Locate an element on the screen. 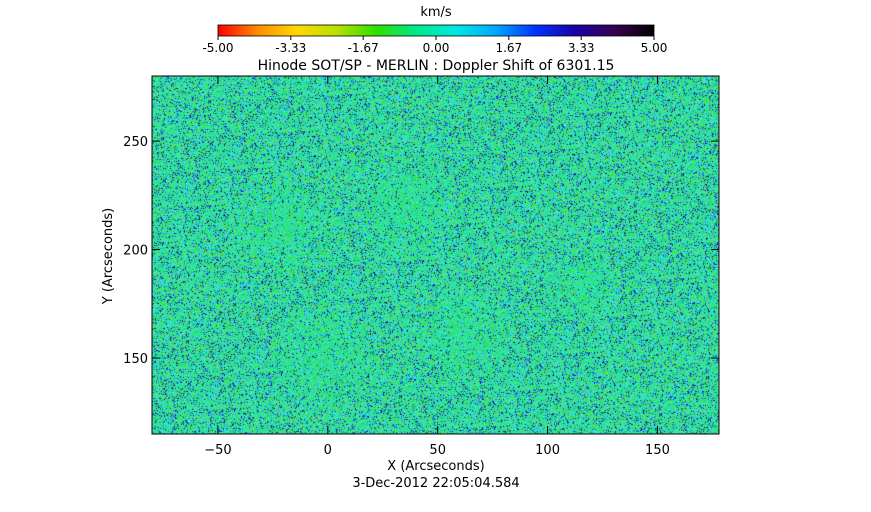 This screenshot has width=871, height=512. y-tick-label: 250 is located at coordinates (135, 142).